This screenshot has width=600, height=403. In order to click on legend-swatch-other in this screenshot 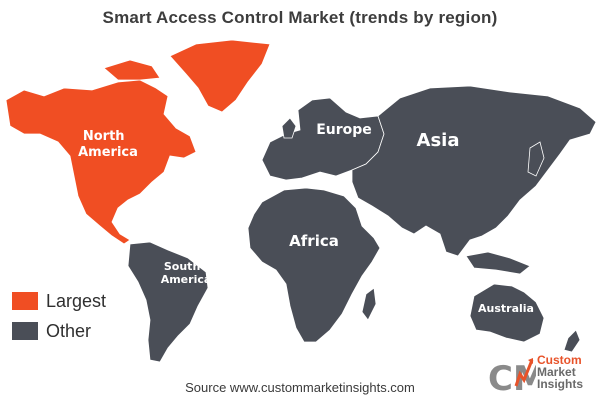, I will do `click(25, 331)`.